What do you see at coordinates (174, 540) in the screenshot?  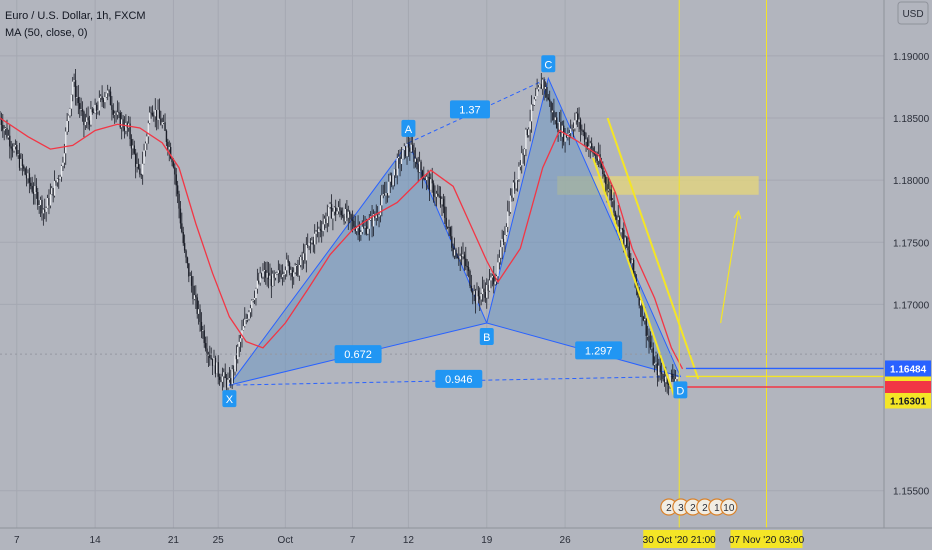 I see `x-tick-label: 21` at bounding box center [174, 540].